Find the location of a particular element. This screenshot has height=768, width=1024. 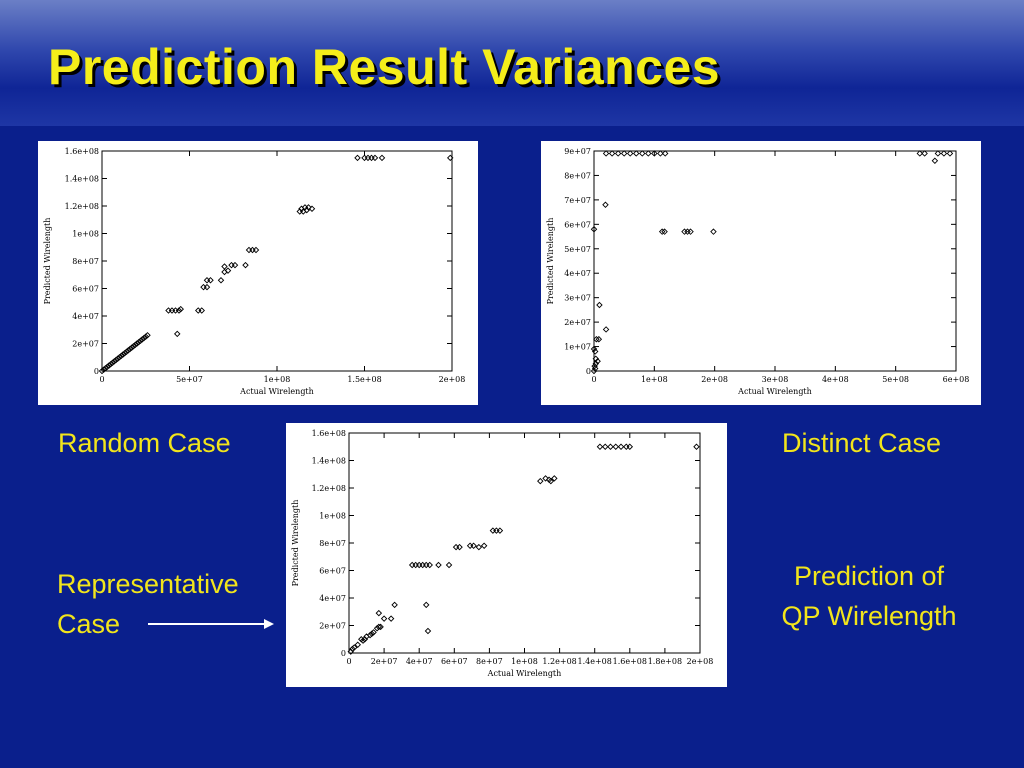

distinct-case-label: Distinct Case is located at coordinates (862, 443).